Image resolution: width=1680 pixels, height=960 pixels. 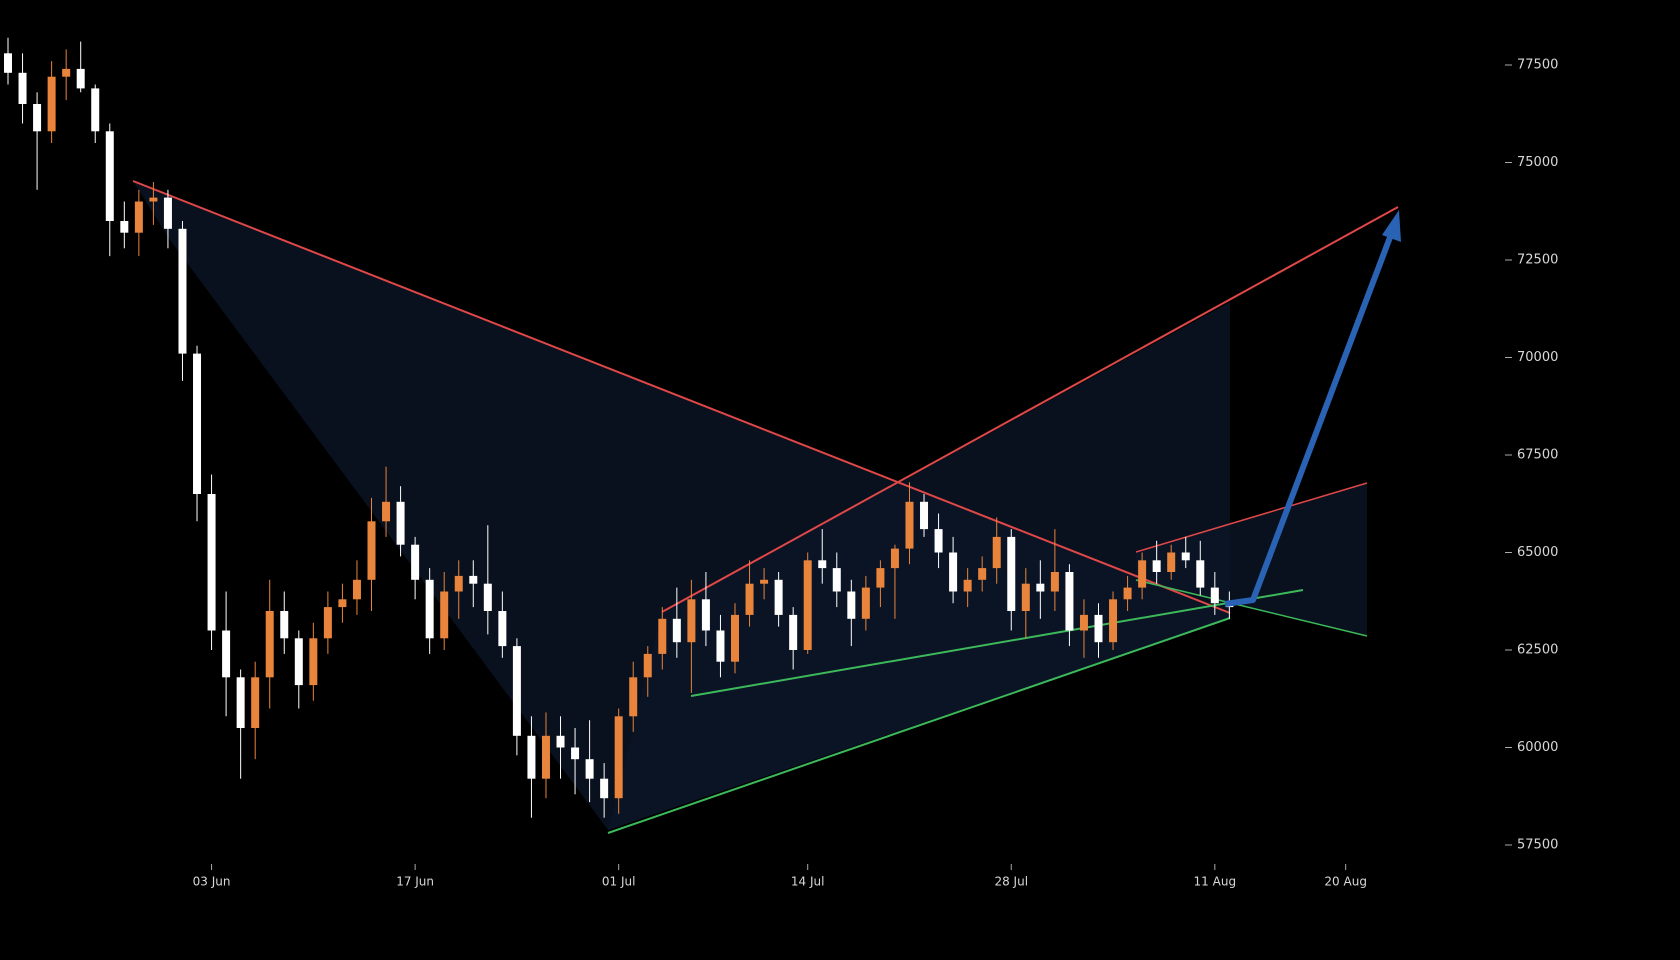 I want to click on x-tick-label: 01 Jul, so click(x=619, y=882).